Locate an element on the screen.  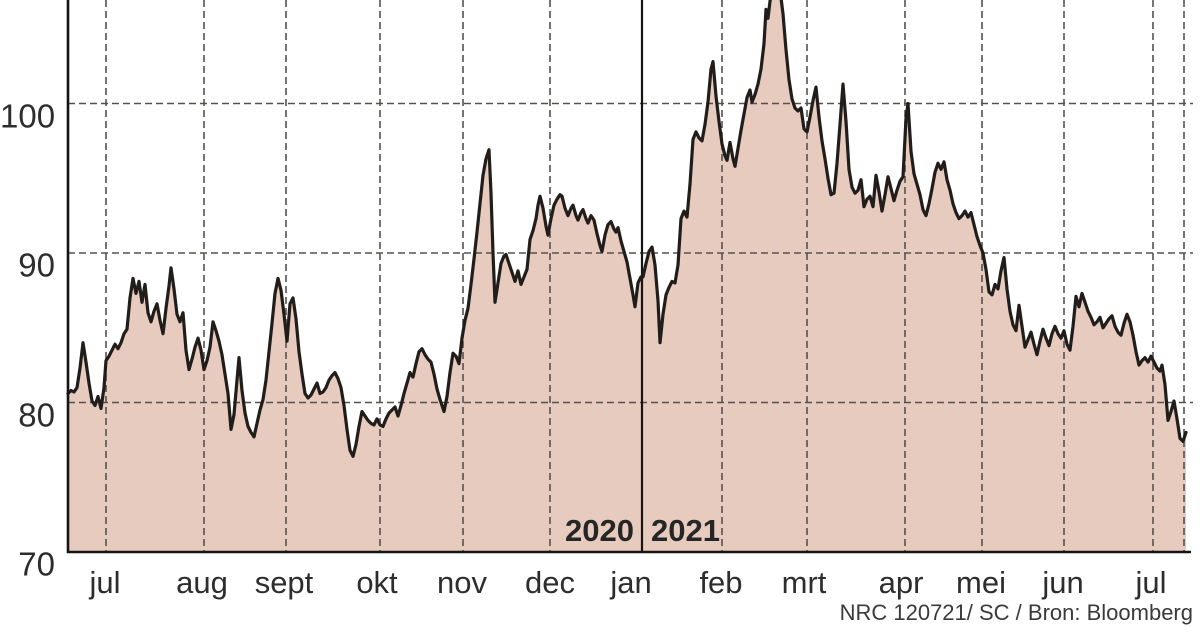
y-tick-label: 80 is located at coordinates (36, 414).